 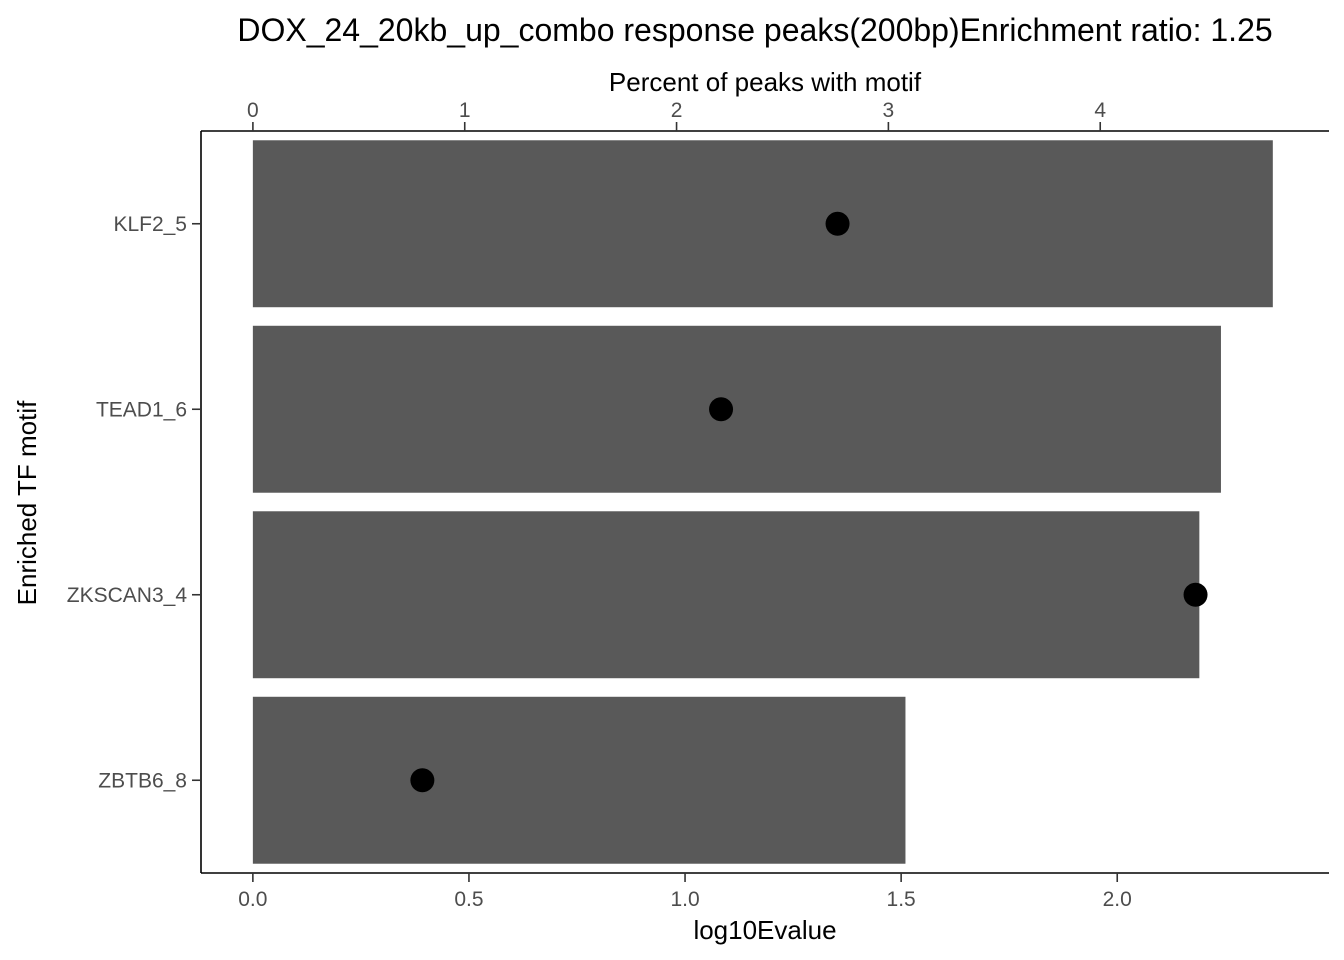 I want to click on top-tick-label: 0, so click(x=253, y=110).